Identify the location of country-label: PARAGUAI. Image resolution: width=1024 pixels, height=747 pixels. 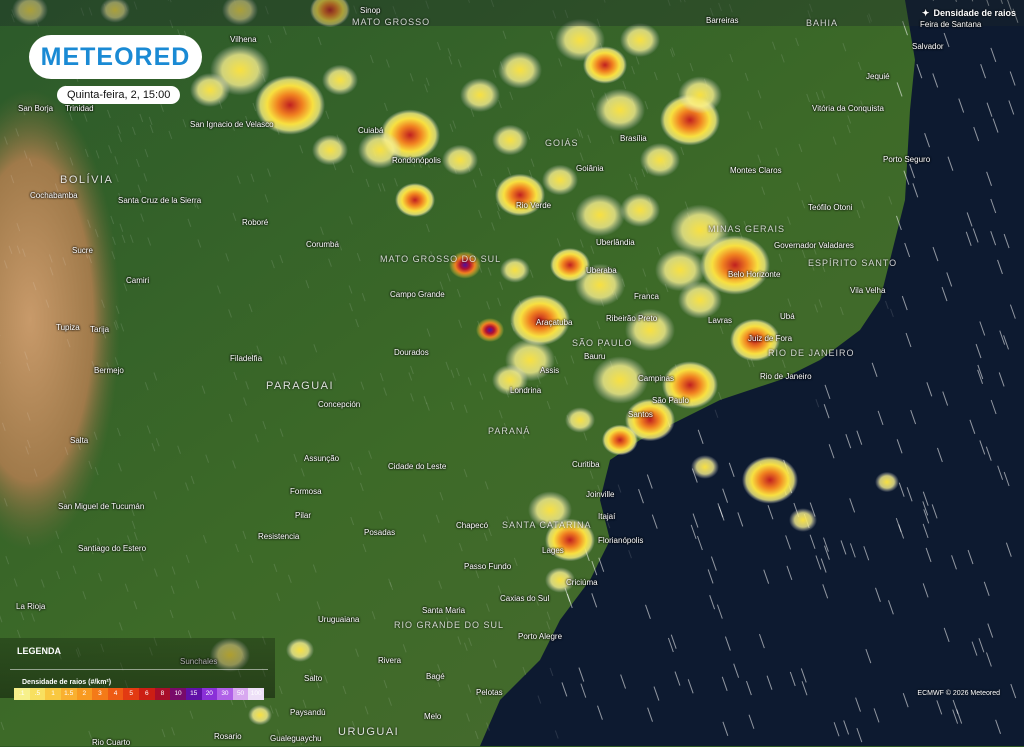
(300, 386).